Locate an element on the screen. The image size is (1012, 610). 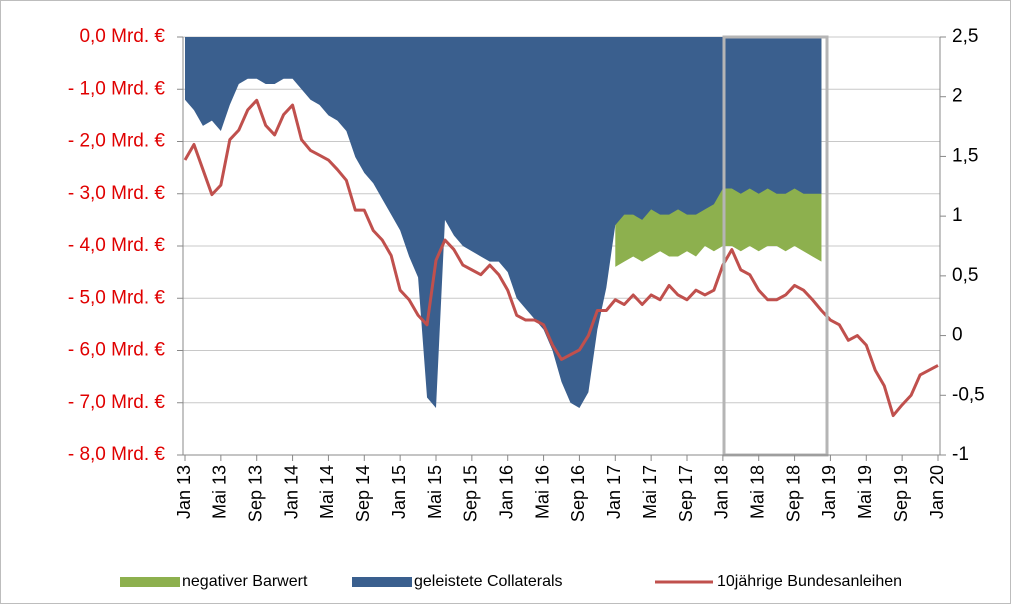
y2-tick-label: -1 is located at coordinates (960, 454).